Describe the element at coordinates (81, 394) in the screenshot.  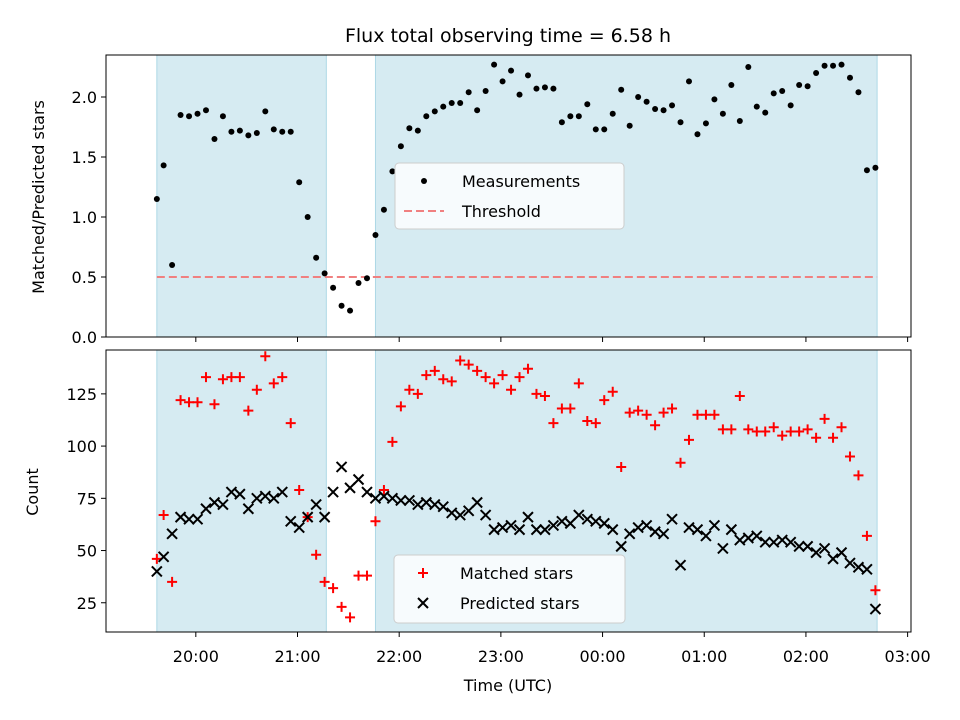
I see `y-tick-label: 125` at that location.